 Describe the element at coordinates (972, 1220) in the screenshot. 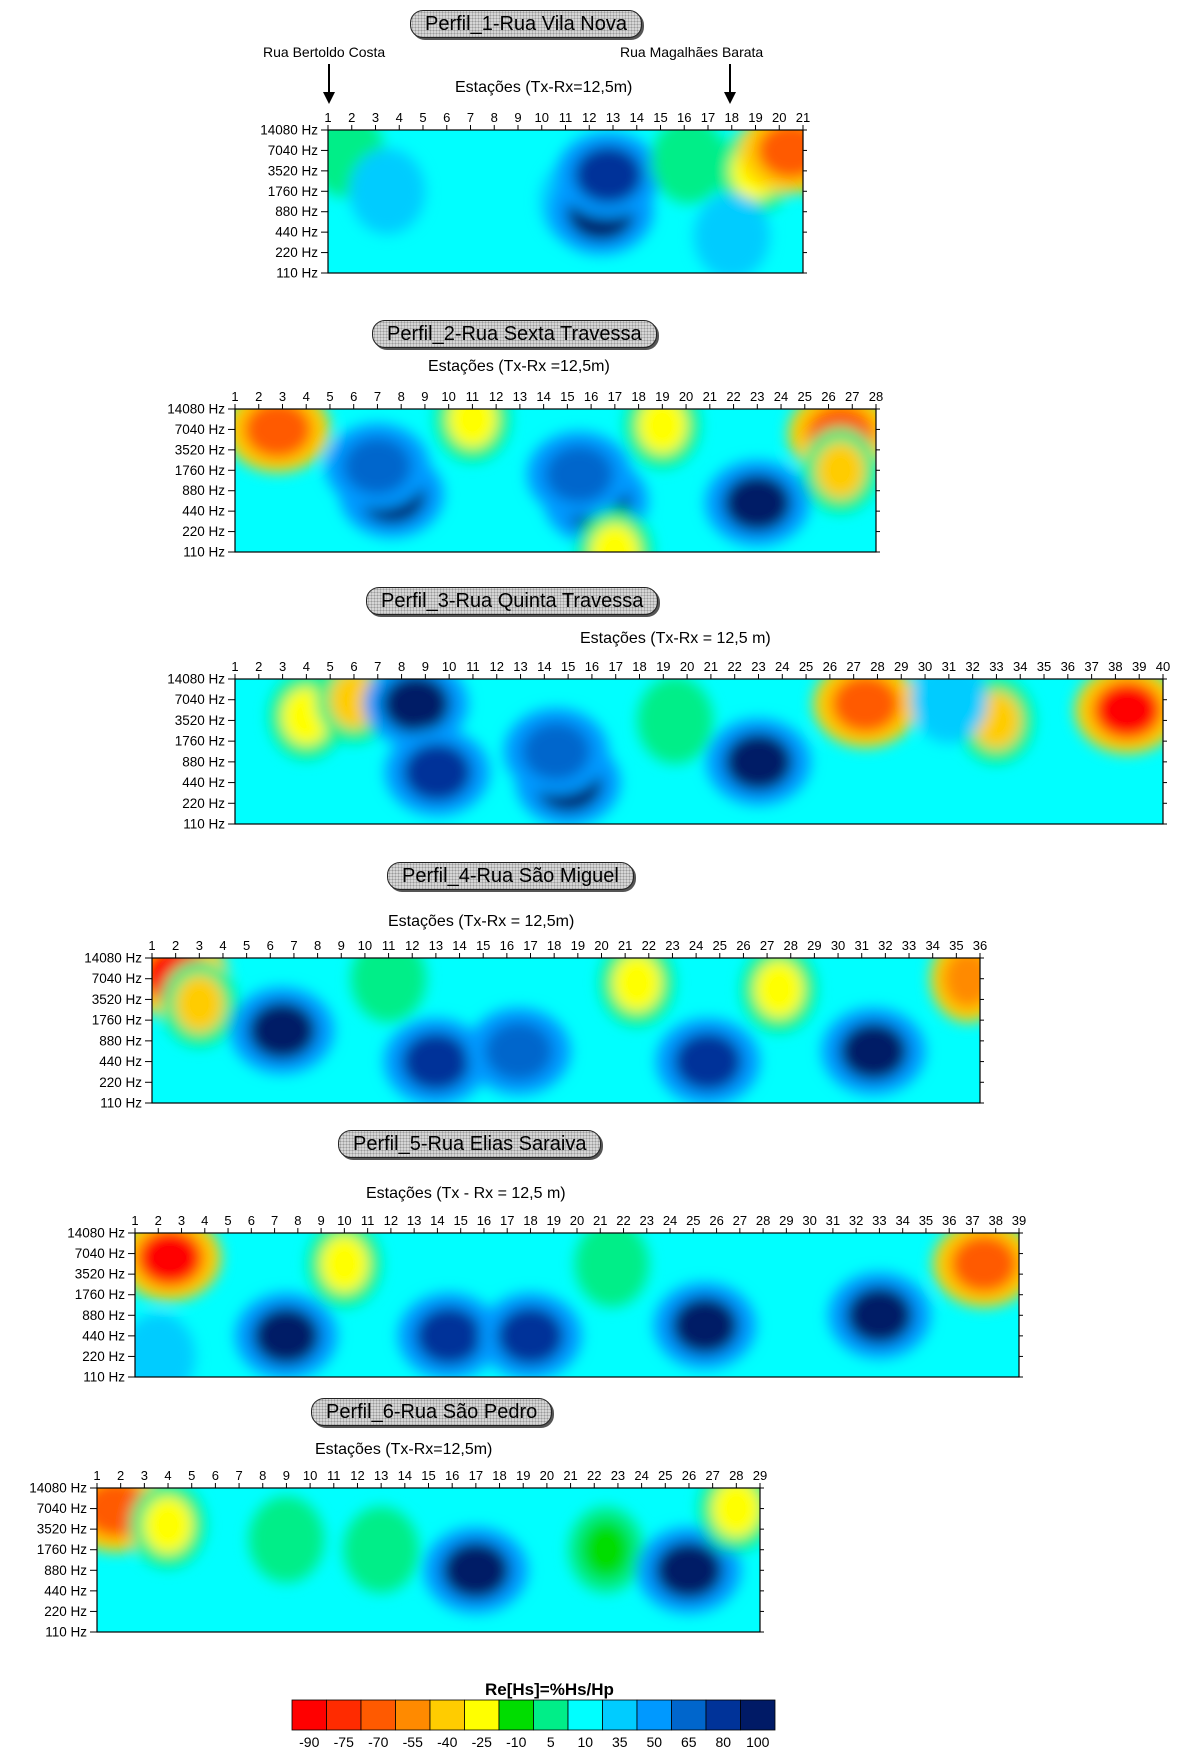

I see `station-label: 37` at that location.